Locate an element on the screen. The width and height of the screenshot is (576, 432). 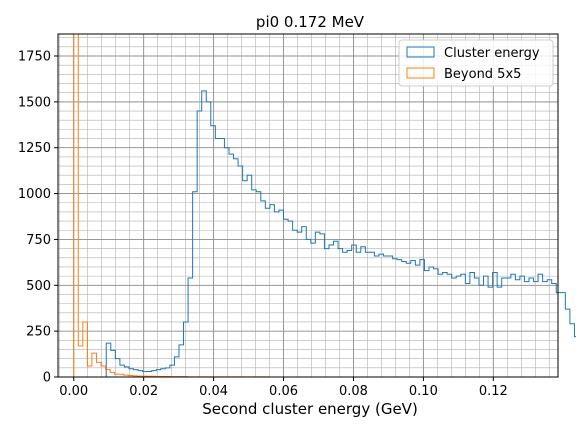
y-tick-label: 0 is located at coordinates (47, 378).